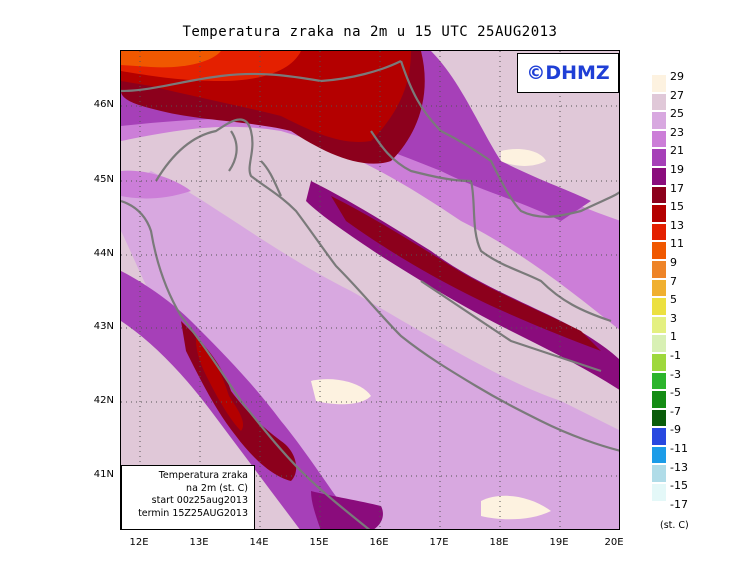 This screenshot has width=740, height=582. I want to click on lon-label: 18E, so click(499, 542).